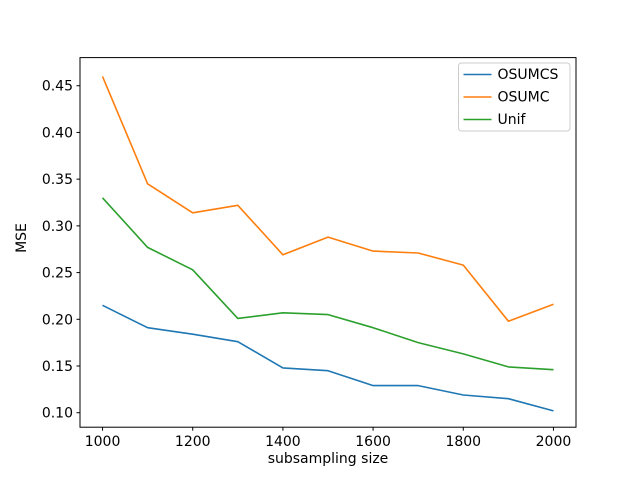  I want to click on x-tick-label: 1200, so click(193, 442).